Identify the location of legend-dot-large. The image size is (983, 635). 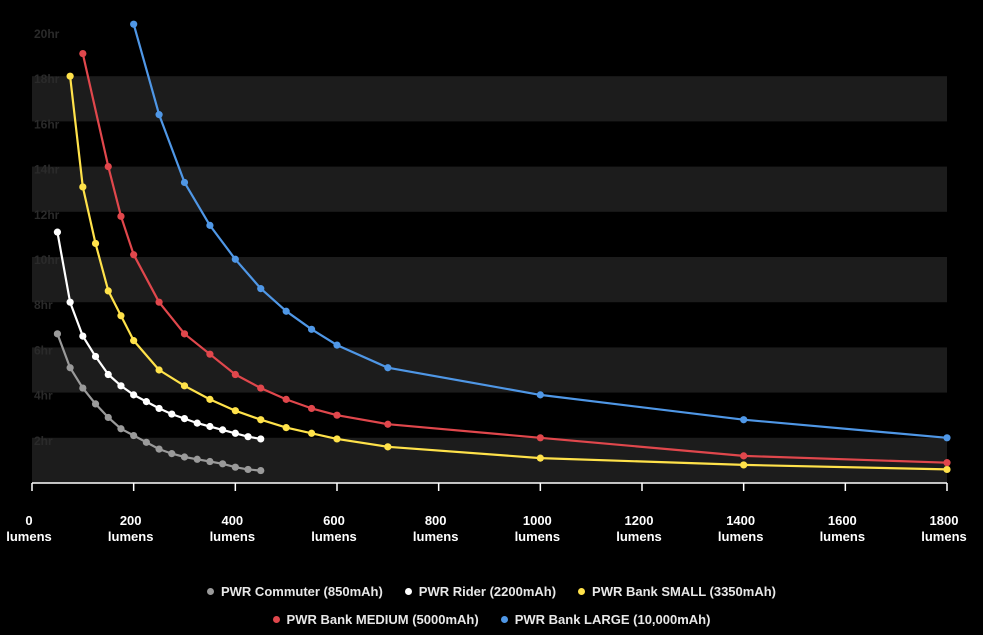
(504, 619).